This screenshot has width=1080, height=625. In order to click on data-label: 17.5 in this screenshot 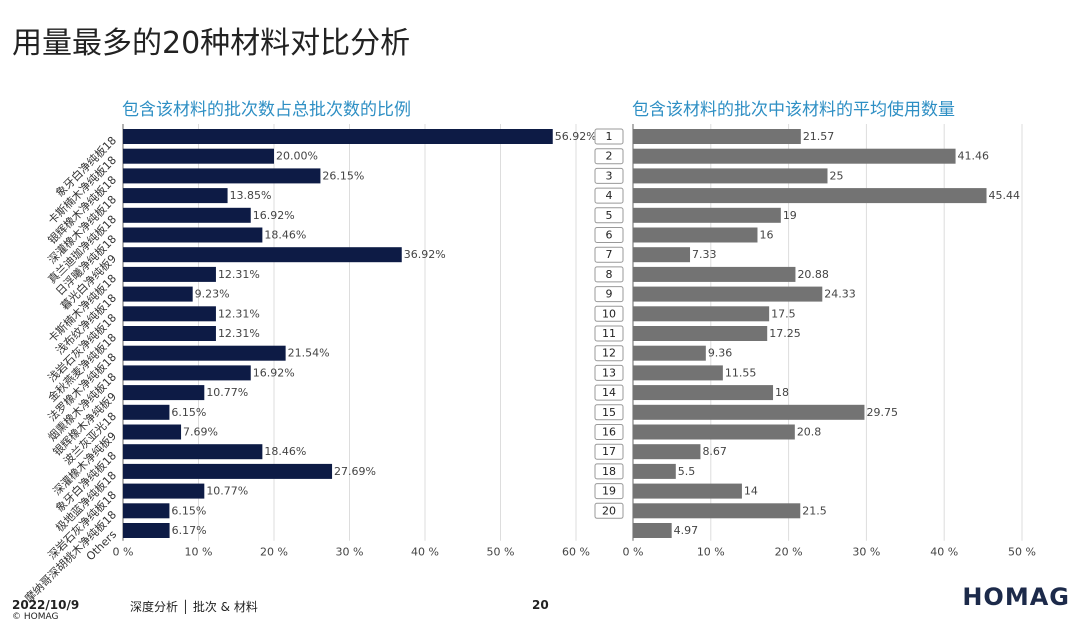, I will do `click(783, 313)`.